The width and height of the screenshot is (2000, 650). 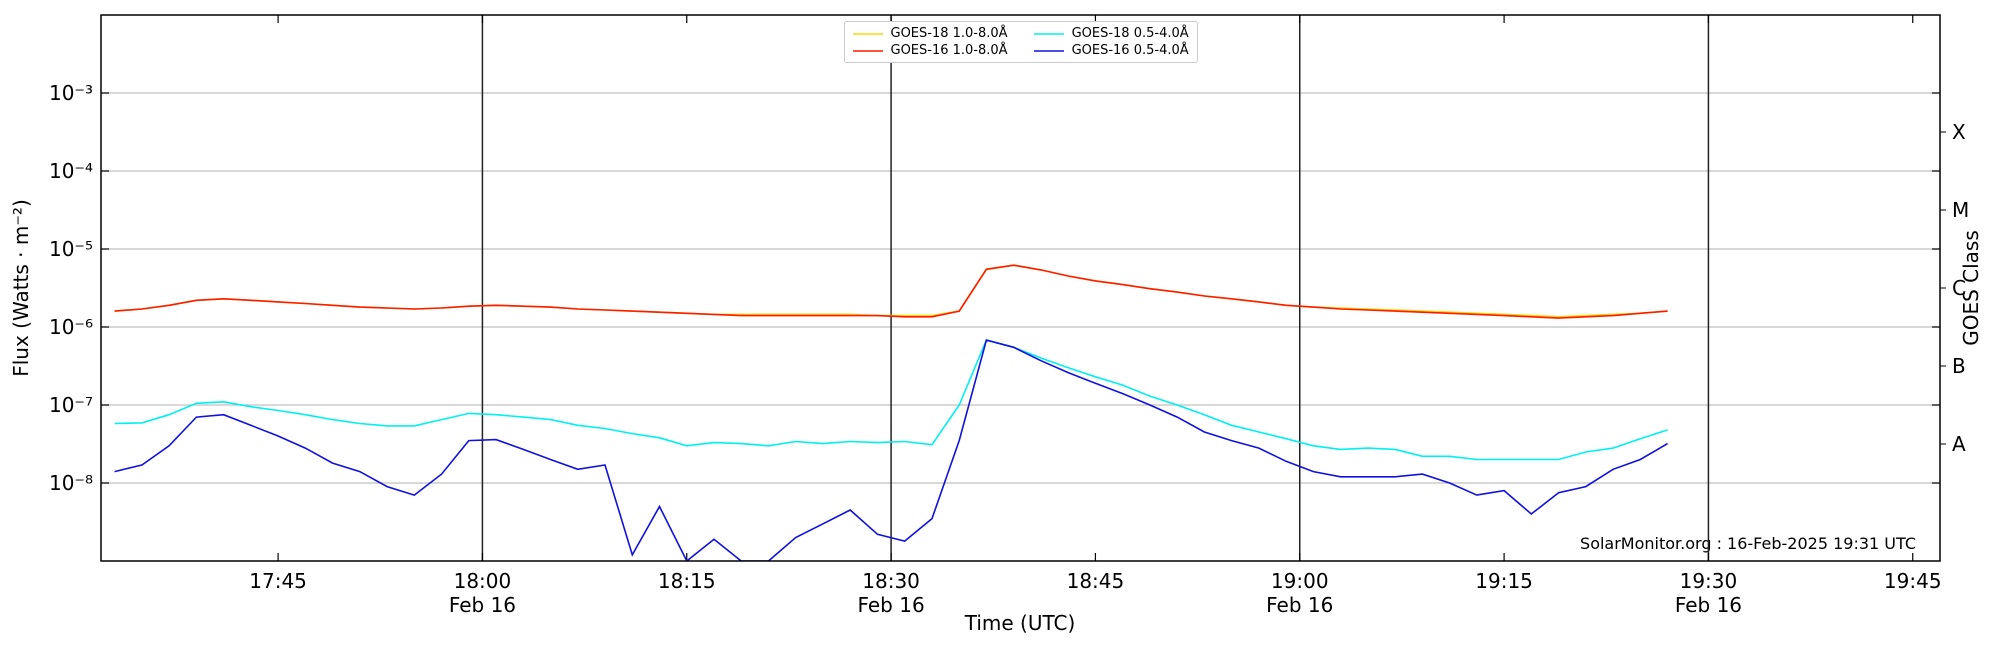 I want to click on legend-label: GOES-18 0.5-4.0Å, so click(x=1130, y=33).